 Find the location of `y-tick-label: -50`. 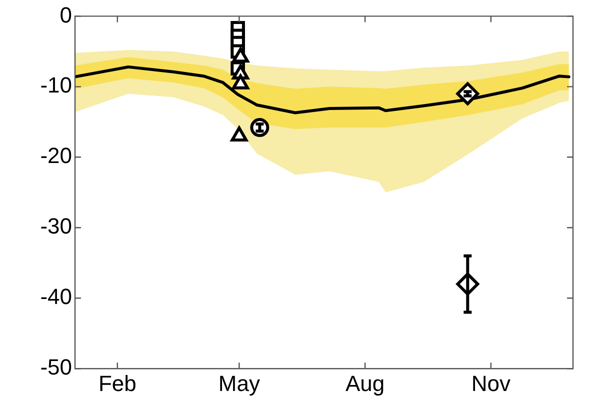

y-tick-label: -50 is located at coordinates (56, 367).